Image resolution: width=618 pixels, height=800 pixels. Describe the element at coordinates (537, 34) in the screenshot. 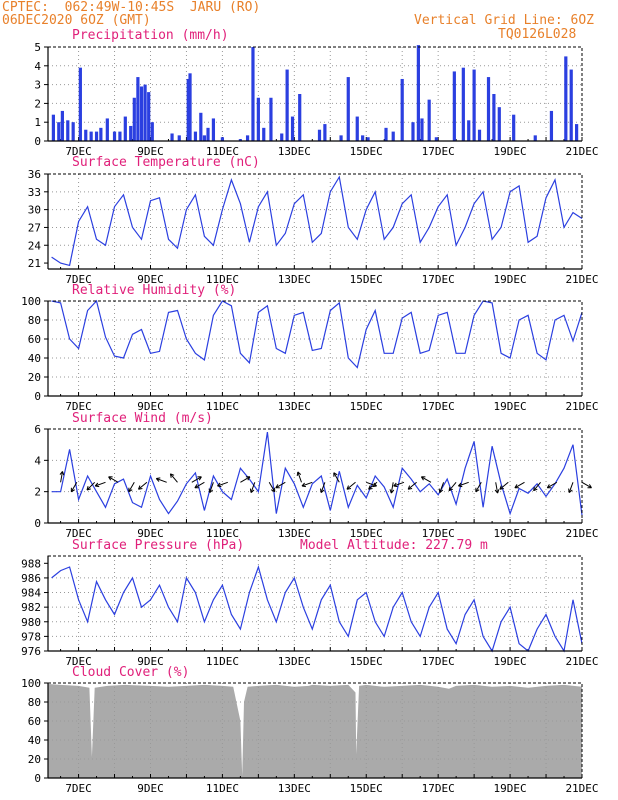

I see `product-code: TQ0126L028` at that location.